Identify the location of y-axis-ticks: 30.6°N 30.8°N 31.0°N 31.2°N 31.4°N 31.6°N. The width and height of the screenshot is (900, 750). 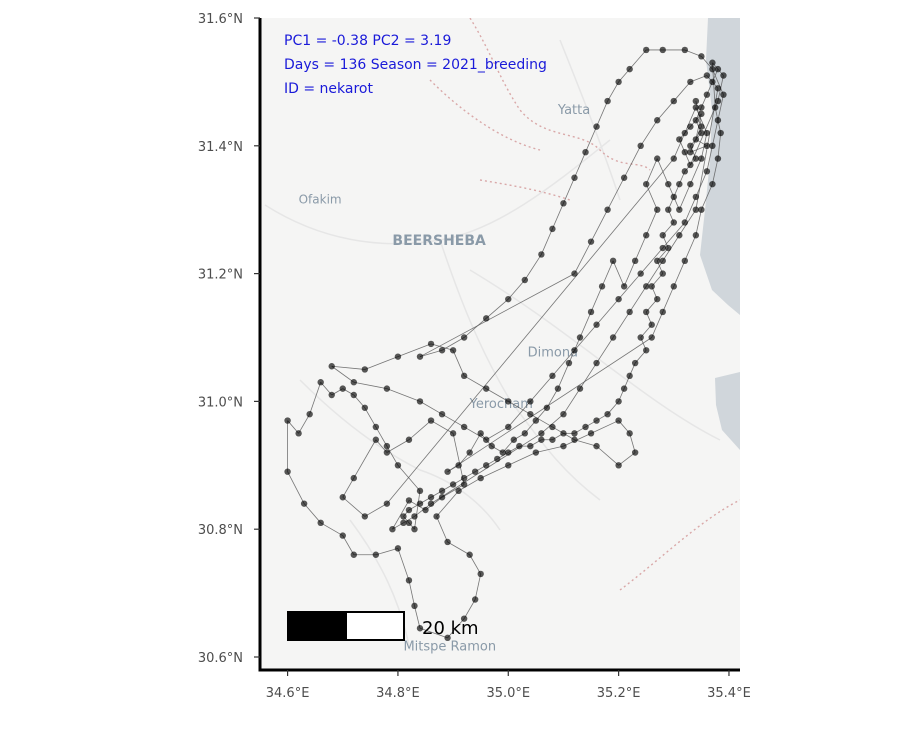
(229, 339).